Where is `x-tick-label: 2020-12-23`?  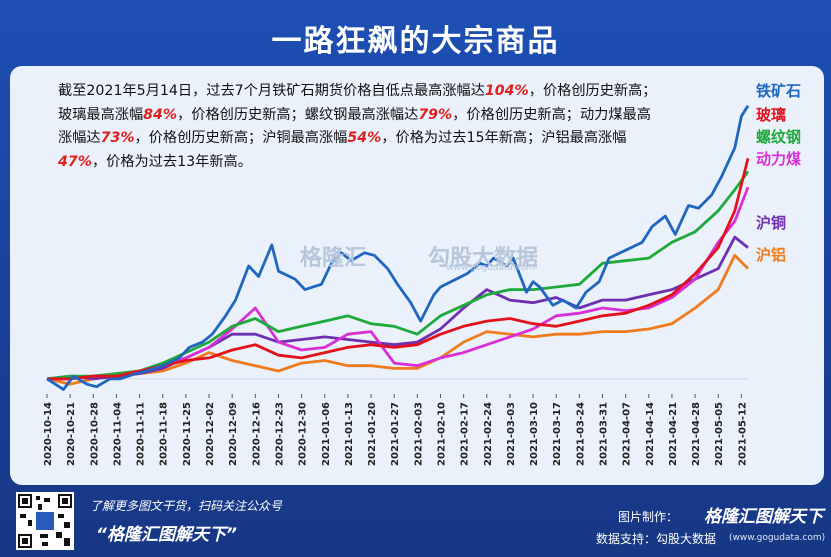 x-tick-label: 2020-12-23 is located at coordinates (279, 434).